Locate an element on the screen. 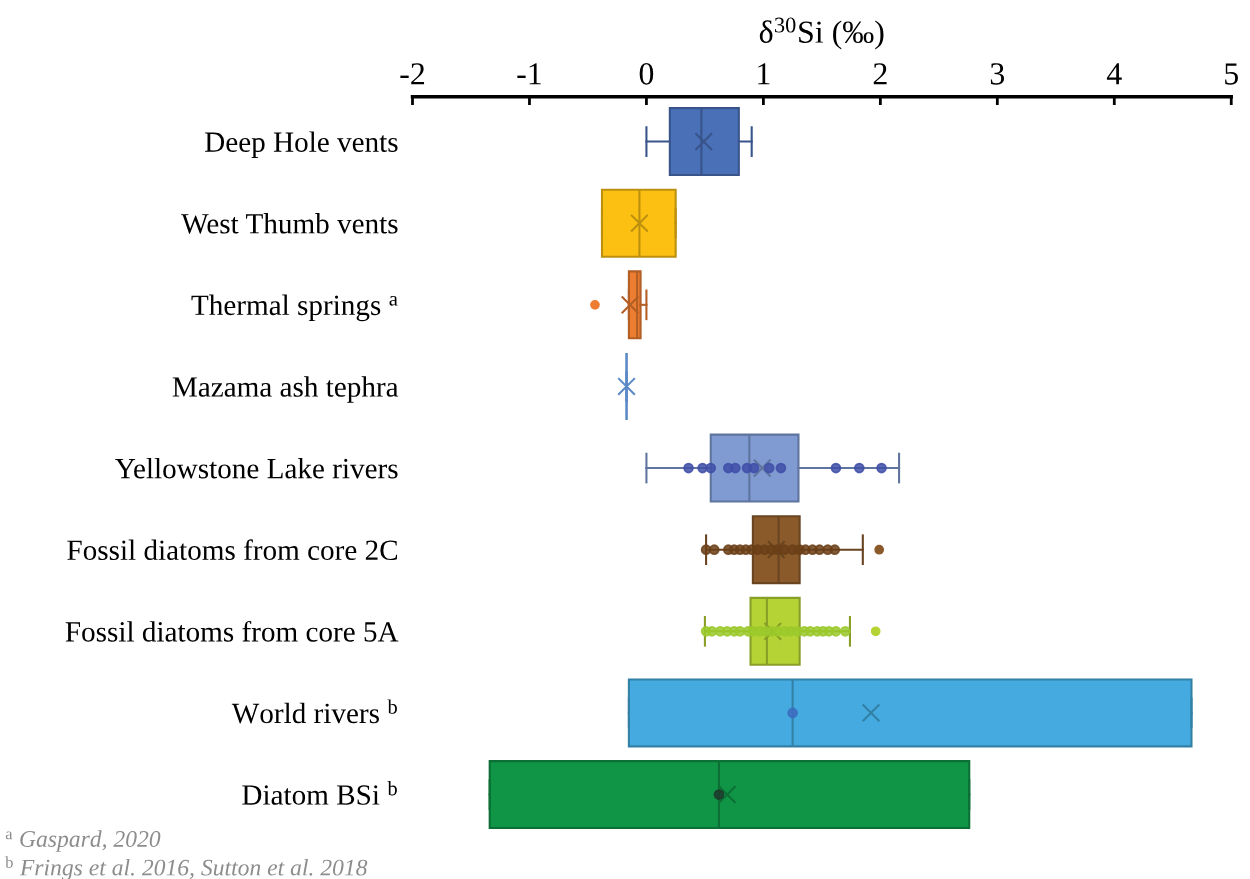  x-tick-label: -1 is located at coordinates (529, 74).